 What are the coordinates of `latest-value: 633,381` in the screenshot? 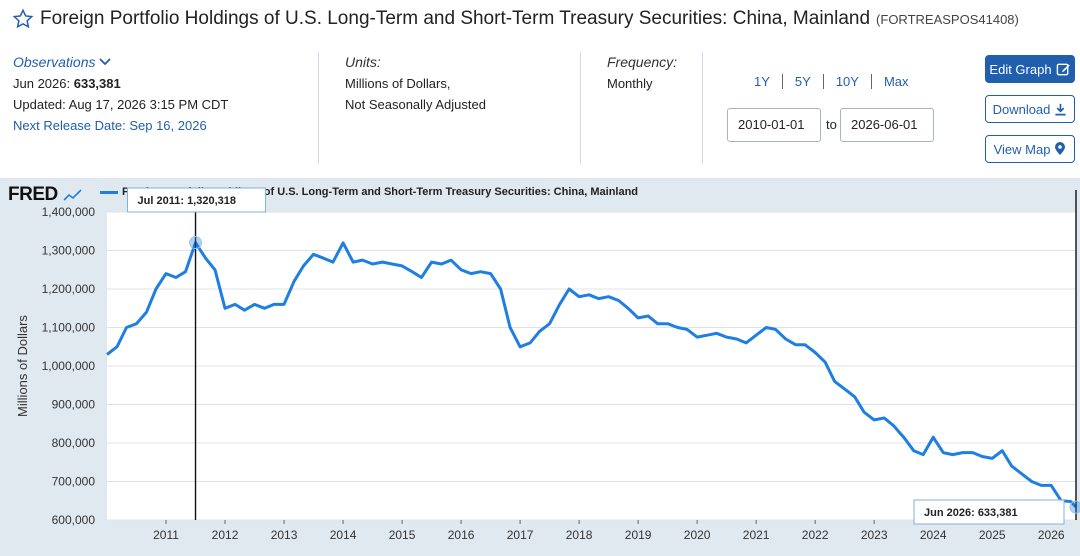 It's located at (97, 83).